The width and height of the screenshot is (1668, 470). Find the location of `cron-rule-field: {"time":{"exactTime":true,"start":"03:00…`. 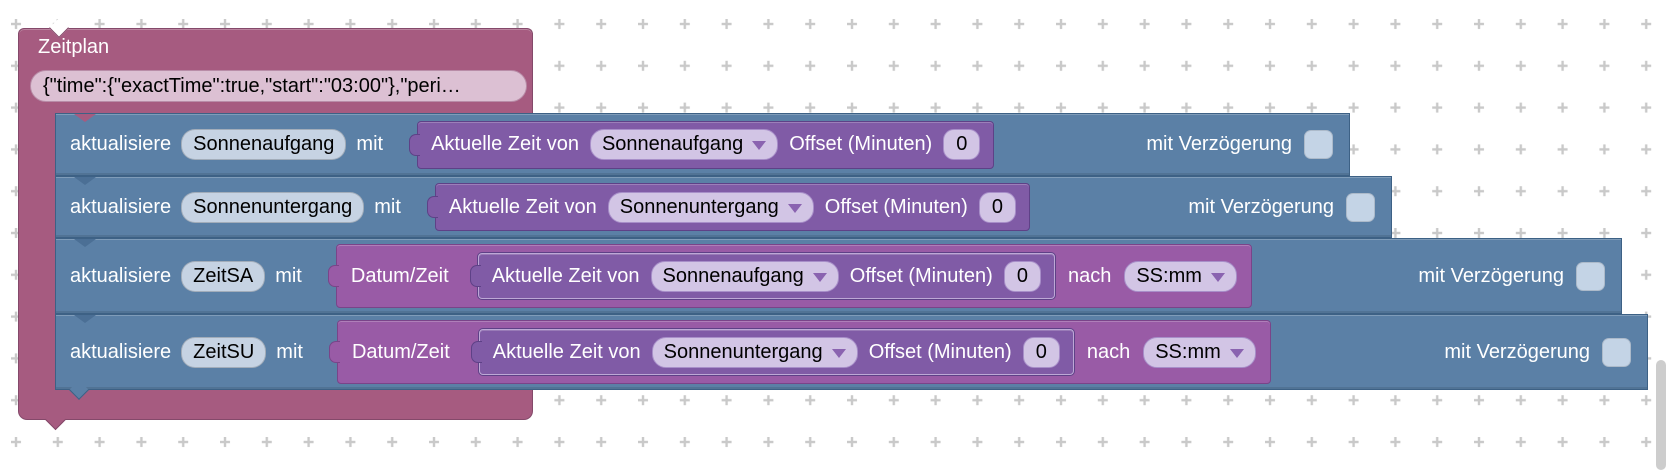

cron-rule-field: {"time":{"exactTime":true,"start":"03:00… is located at coordinates (278, 86).